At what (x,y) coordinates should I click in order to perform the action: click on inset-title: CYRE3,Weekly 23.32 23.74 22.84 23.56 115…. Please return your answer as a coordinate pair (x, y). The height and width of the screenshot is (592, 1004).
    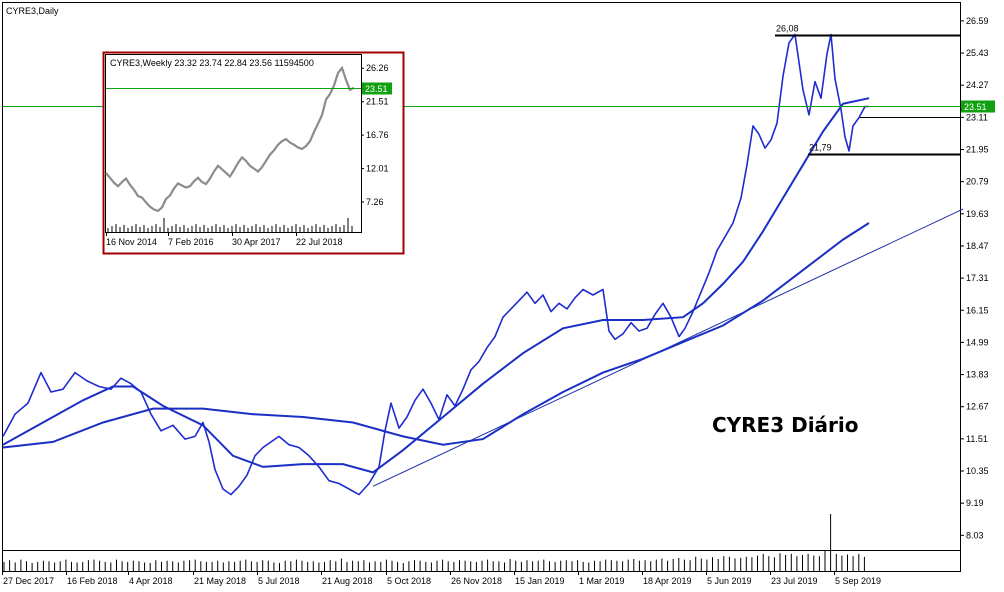
    Looking at the image, I should click on (212, 63).